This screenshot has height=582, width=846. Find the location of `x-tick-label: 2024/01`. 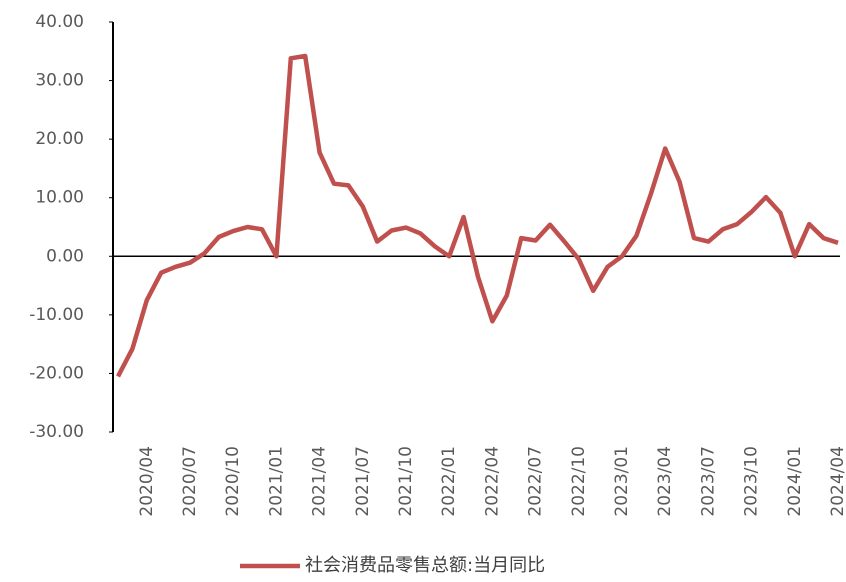

x-tick-label: 2024/01 is located at coordinates (795, 481).